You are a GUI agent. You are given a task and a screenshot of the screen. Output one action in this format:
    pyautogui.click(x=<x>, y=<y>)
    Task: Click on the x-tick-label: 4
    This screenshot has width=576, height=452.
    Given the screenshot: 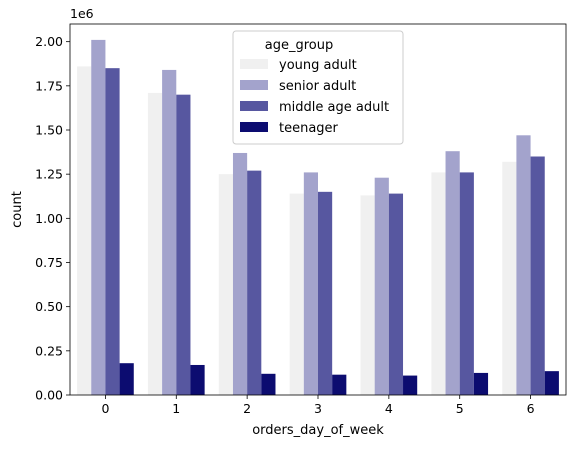 What is the action you would take?
    pyautogui.click(x=389, y=408)
    